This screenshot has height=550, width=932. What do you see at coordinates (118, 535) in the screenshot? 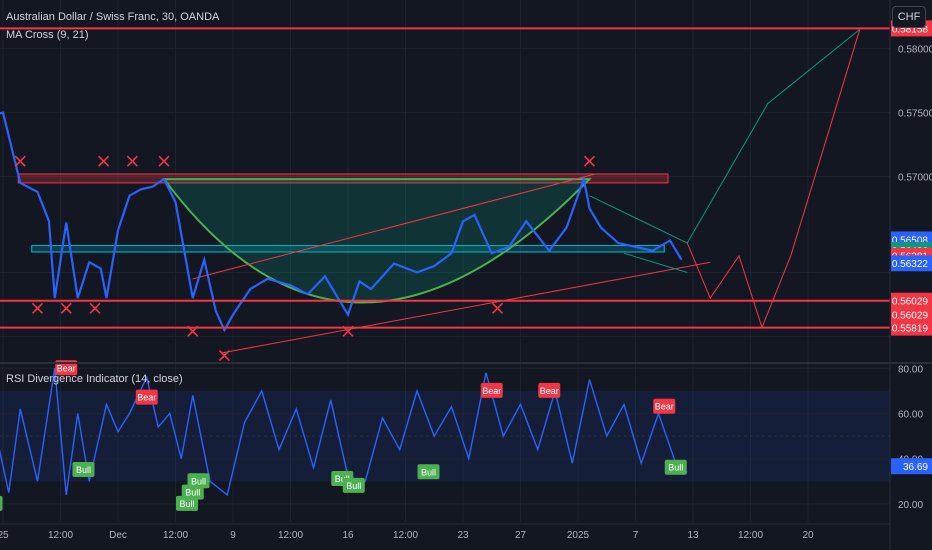
I see `x-tick-label: Dec` at bounding box center [118, 535].